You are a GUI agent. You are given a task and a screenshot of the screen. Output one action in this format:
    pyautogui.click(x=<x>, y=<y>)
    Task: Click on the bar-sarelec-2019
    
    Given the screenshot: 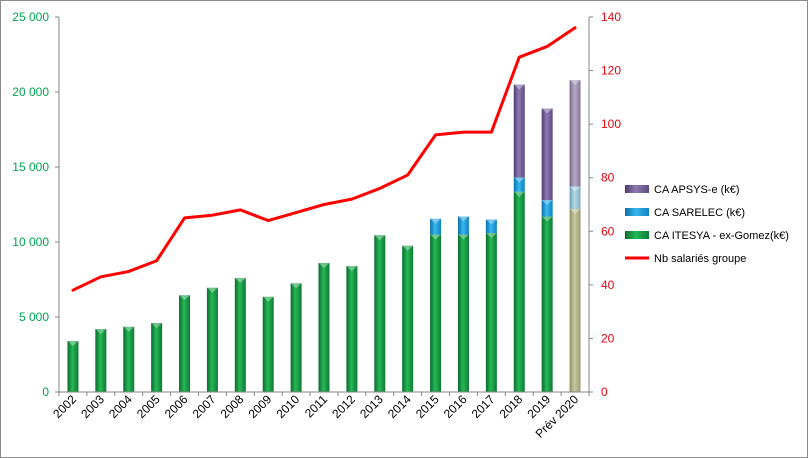 What is the action you would take?
    pyautogui.click(x=547, y=208)
    